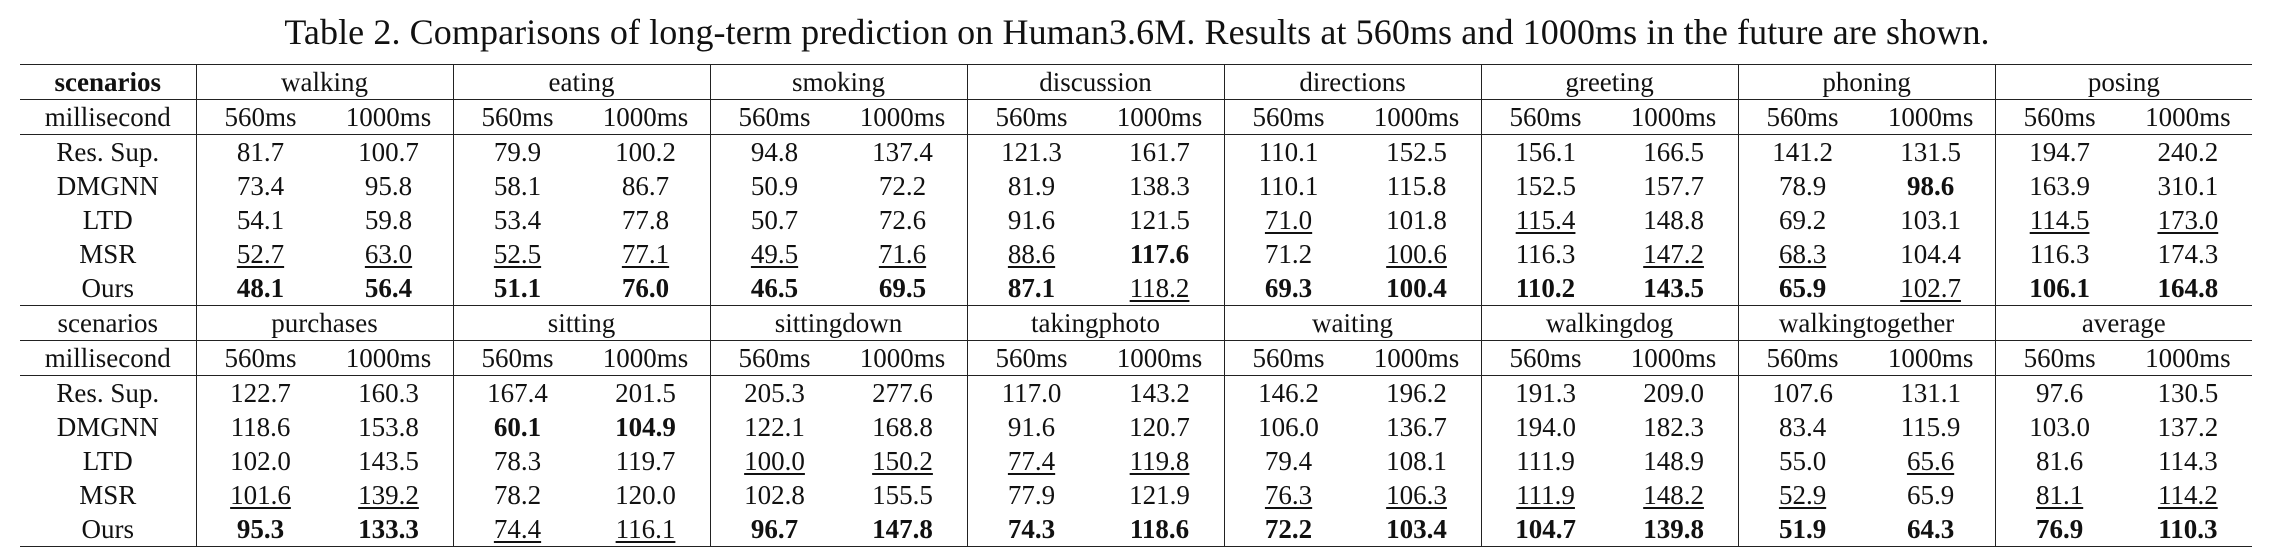 This screenshot has width=2274, height=556. I want to click on result-cell: 116.1, so click(646, 529).